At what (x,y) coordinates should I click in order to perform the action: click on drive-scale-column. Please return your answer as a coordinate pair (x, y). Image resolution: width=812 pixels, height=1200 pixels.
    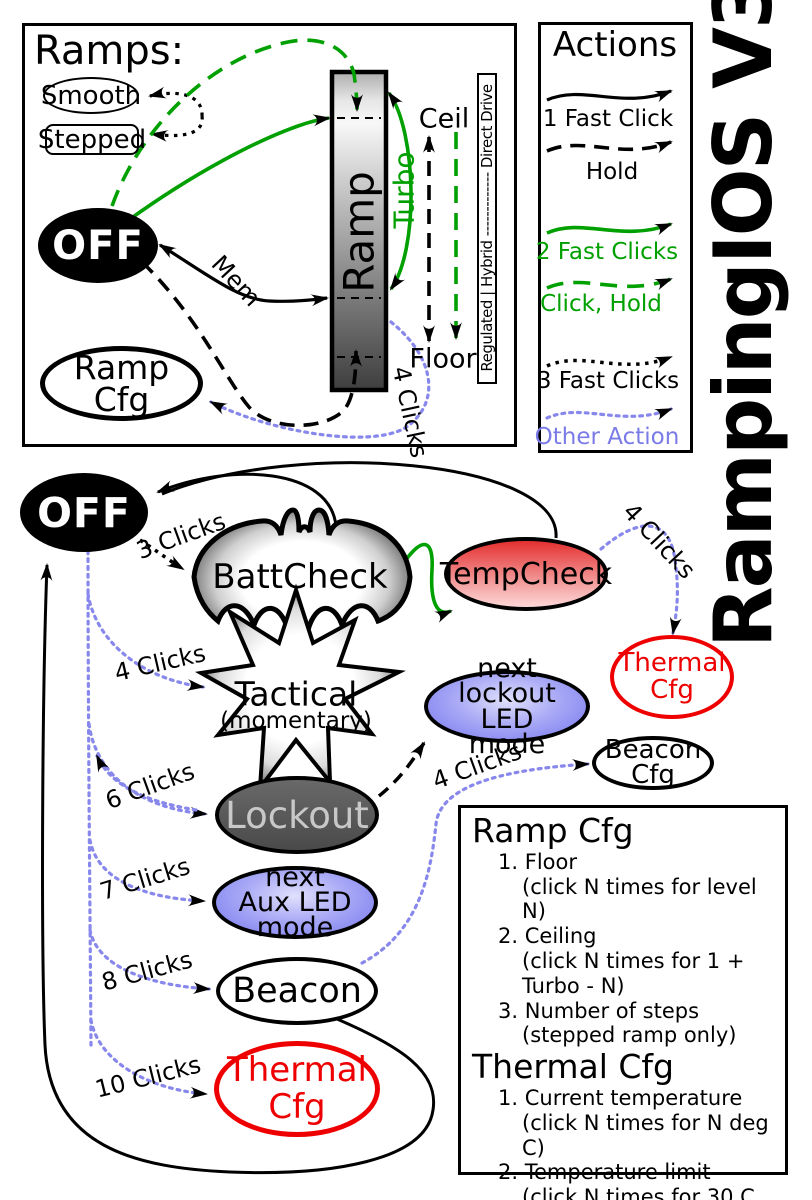
    Looking at the image, I should click on (487, 228).